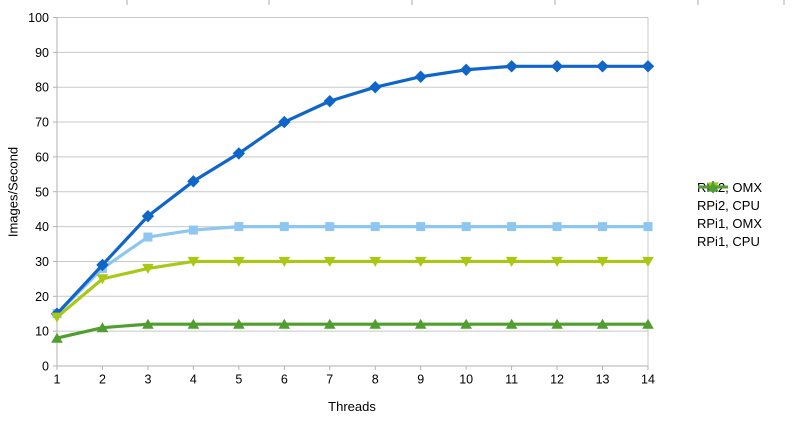 The width and height of the screenshot is (798, 423). What do you see at coordinates (284, 380) in the screenshot?
I see `x-tick-label: 6` at bounding box center [284, 380].